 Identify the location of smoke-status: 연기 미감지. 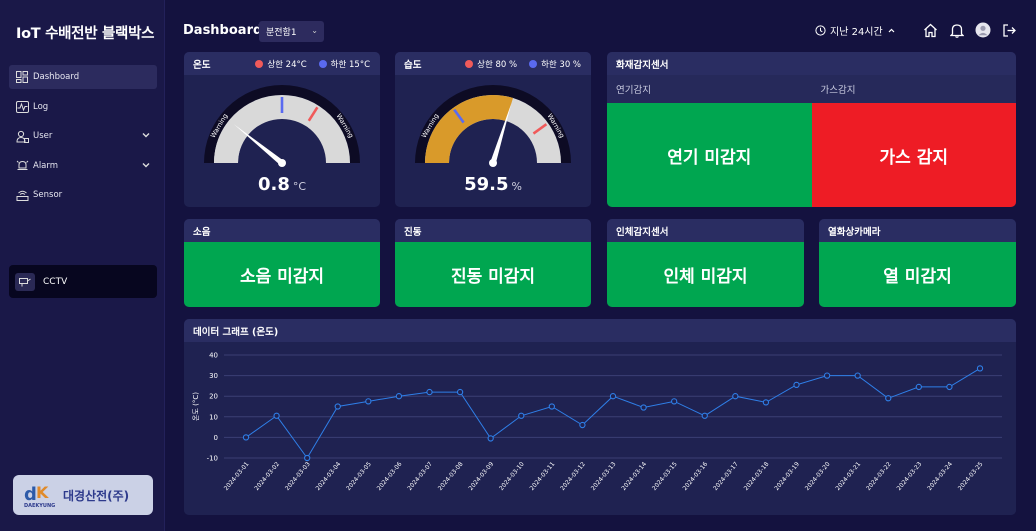
(709, 155).